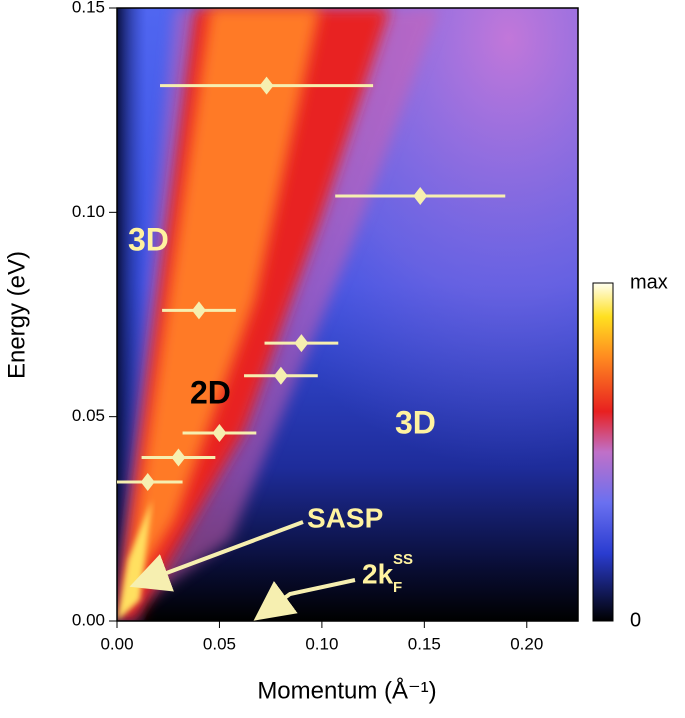 Image resolution: width=685 pixels, height=718 pixels. What do you see at coordinates (345, 517) in the screenshot?
I see `annotation: SASP` at bounding box center [345, 517].